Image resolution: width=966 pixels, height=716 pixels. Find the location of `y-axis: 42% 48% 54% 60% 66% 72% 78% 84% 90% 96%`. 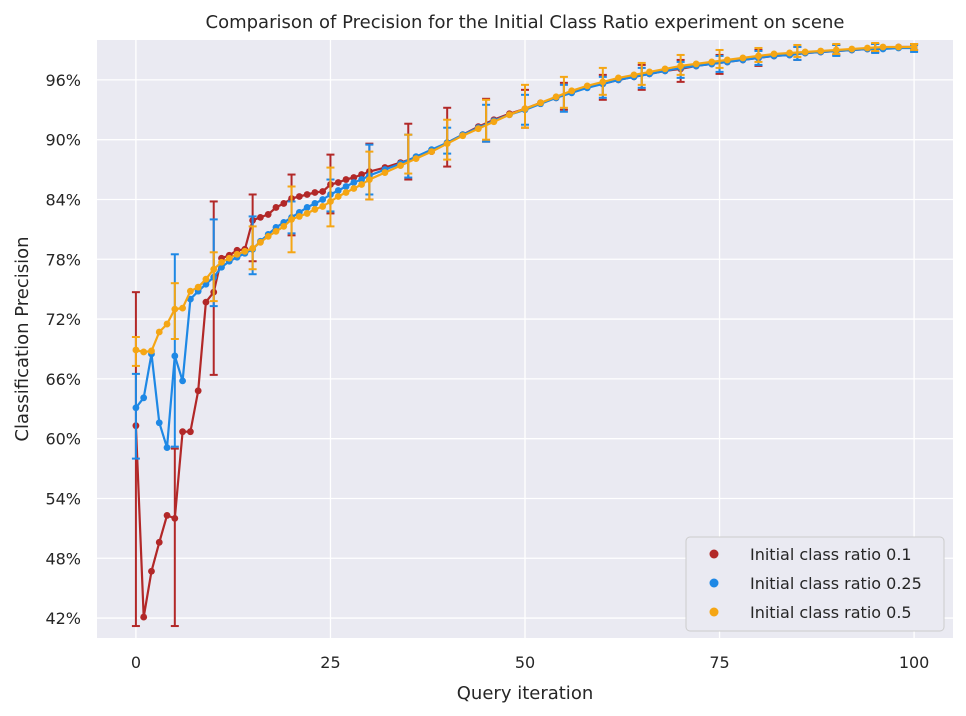

y-axis: 42% 48% 54% 60% 66% 72% 78% 84% 90% 96% is located at coordinates (63, 349).